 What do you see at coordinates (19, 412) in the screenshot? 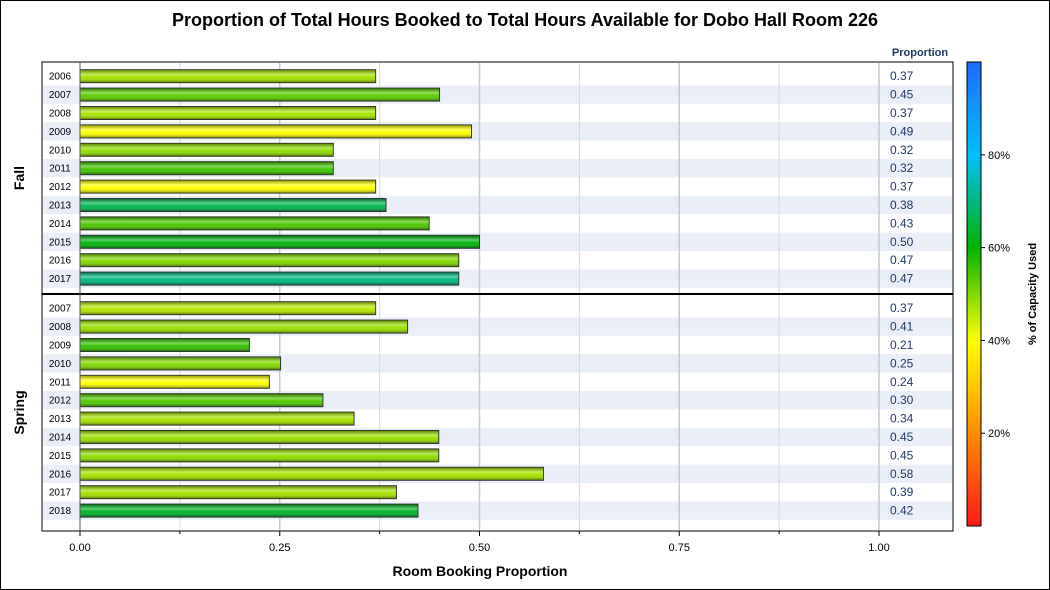
I see `panel-label: Spring` at bounding box center [19, 412].